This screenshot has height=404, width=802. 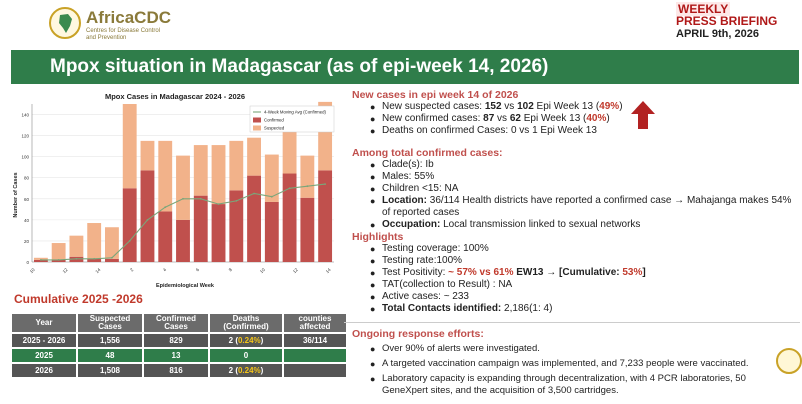 What do you see at coordinates (44, 355) in the screenshot?
I see `cell-year: 2025` at bounding box center [44, 355].